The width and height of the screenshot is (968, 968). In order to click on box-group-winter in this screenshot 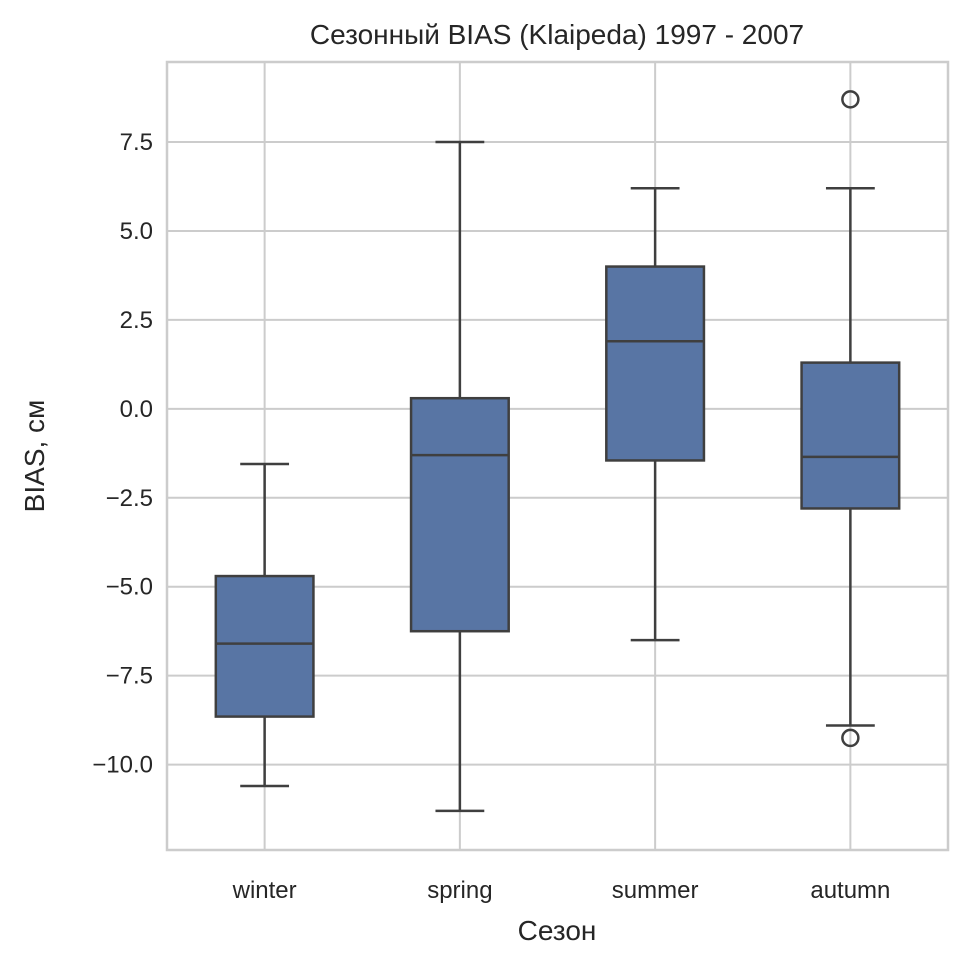, I will do `click(264, 625)`.